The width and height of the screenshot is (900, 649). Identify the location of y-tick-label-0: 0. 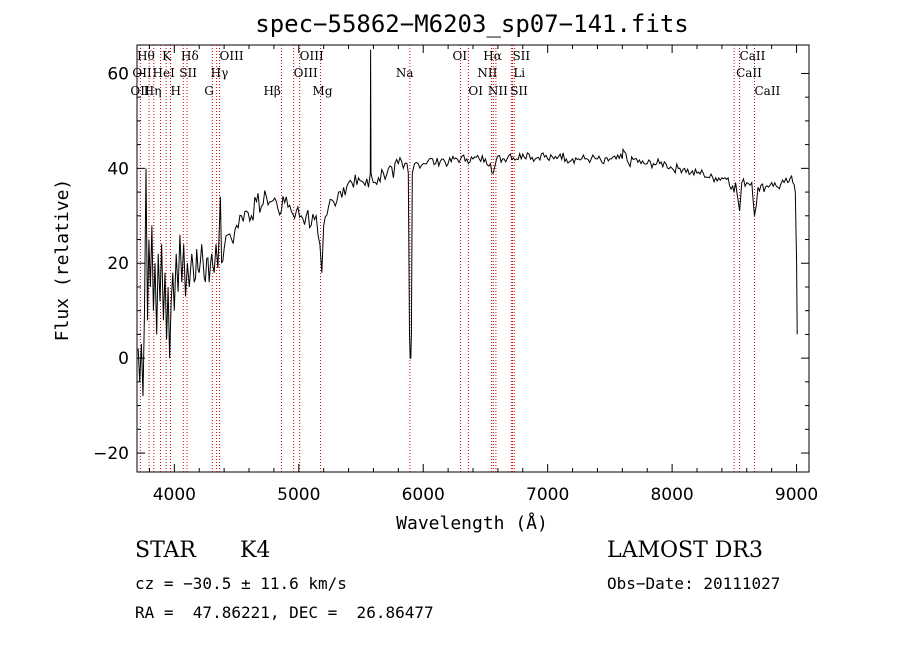
(123, 359).